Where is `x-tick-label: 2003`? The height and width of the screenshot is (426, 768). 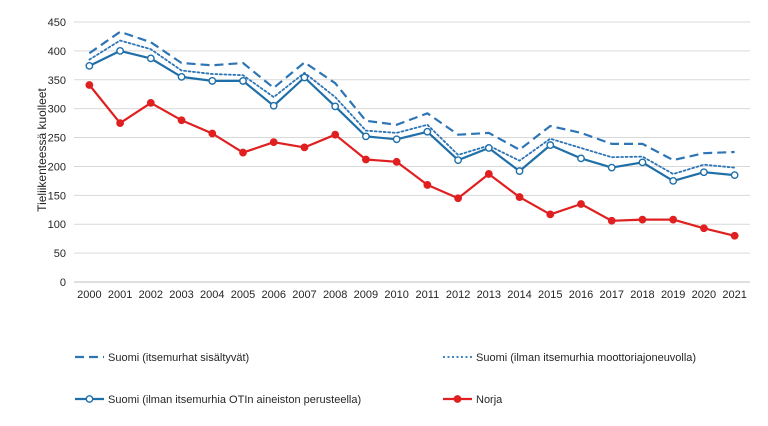
x-tick-label: 2003 is located at coordinates (181, 295).